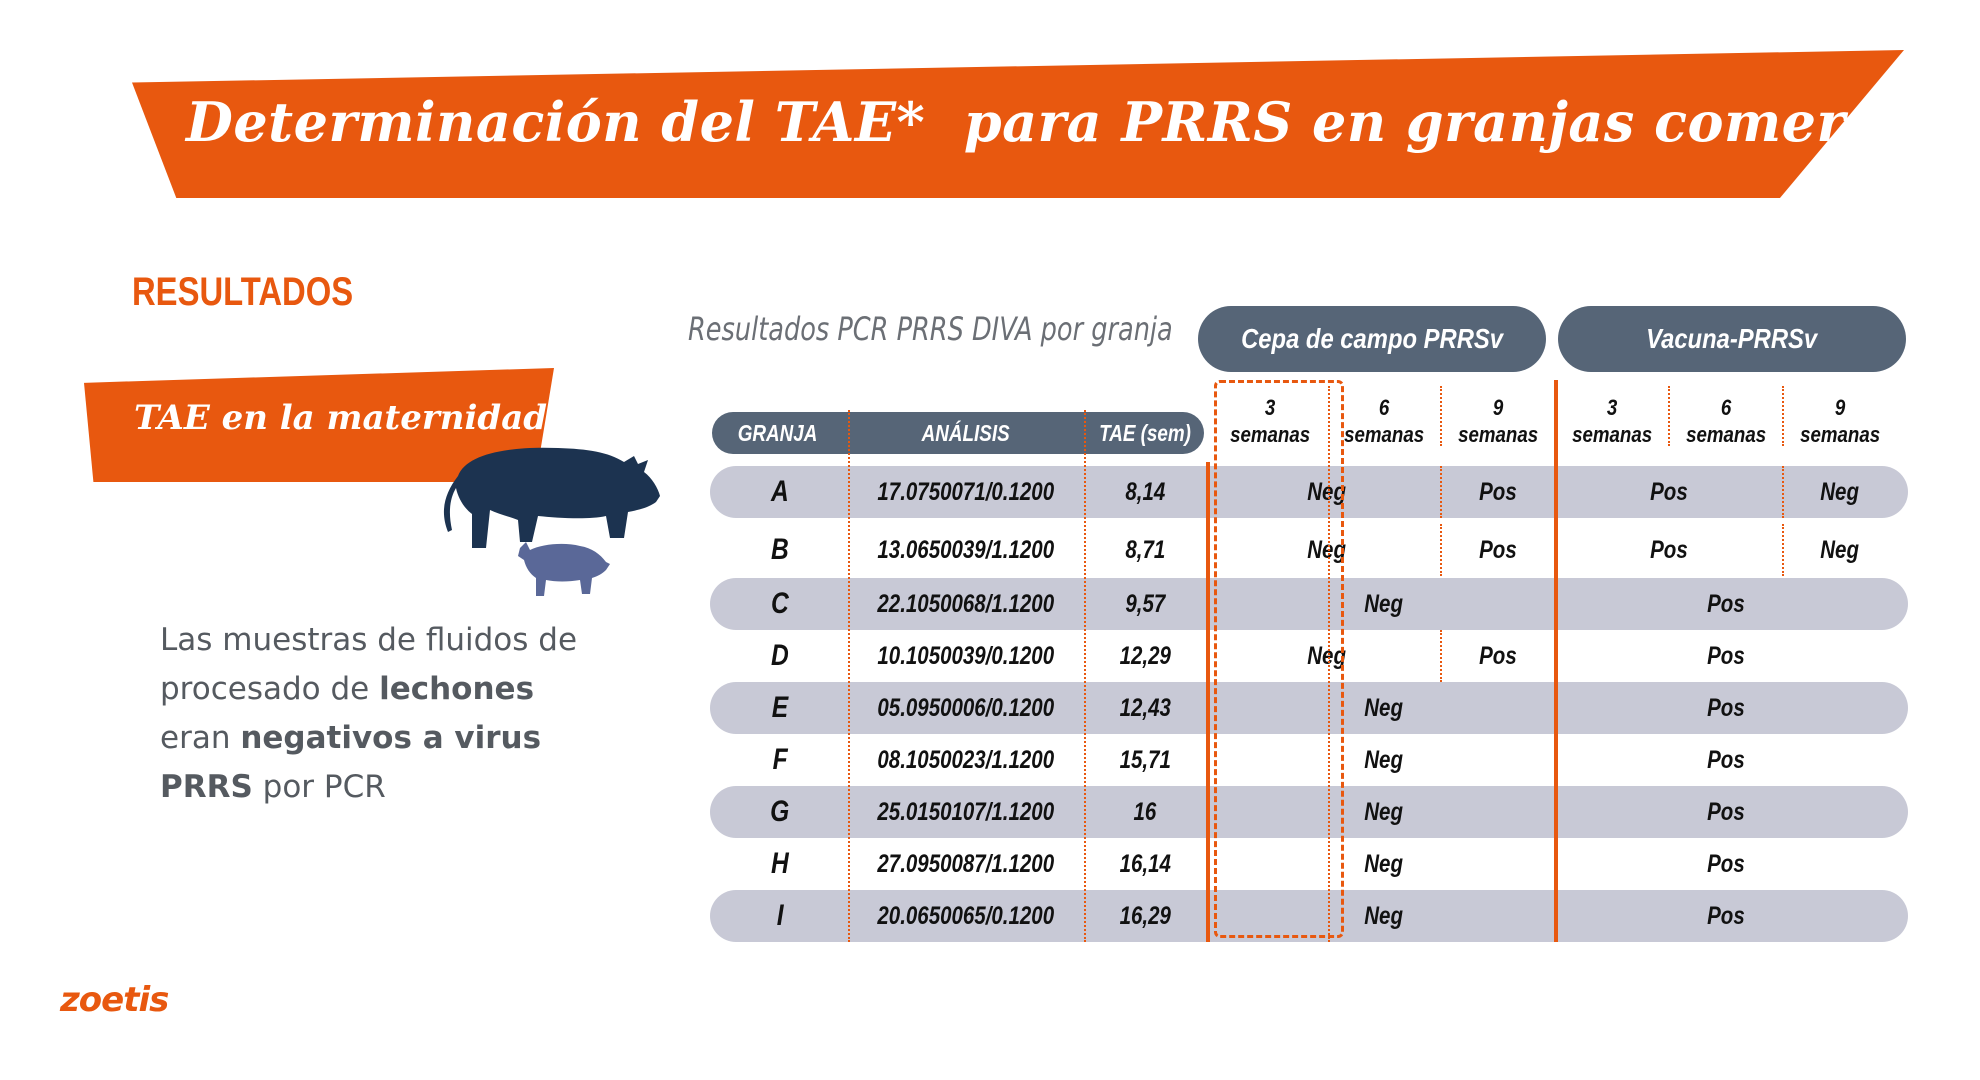  What do you see at coordinates (341, 418) in the screenshot?
I see `tae-banner-label: TAE en la maternidad` at bounding box center [341, 418].